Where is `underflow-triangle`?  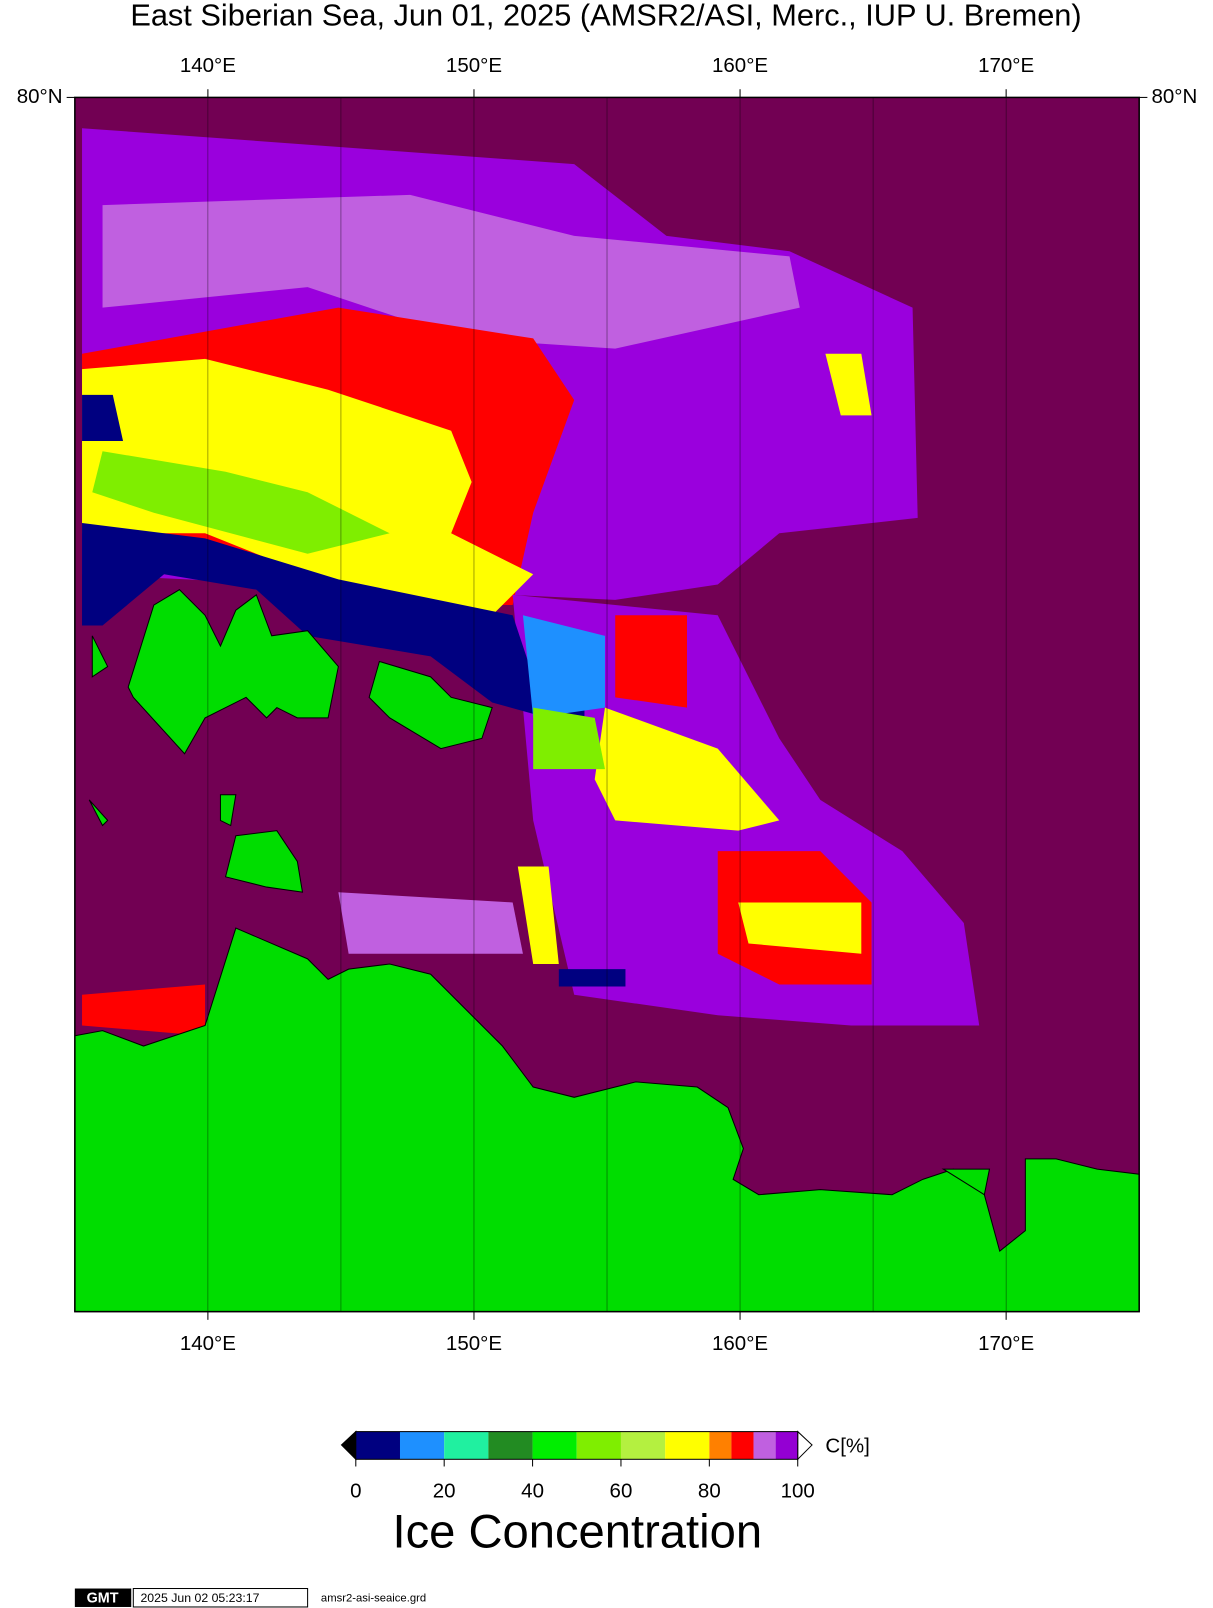 underflow-triangle is located at coordinates (348, 1445).